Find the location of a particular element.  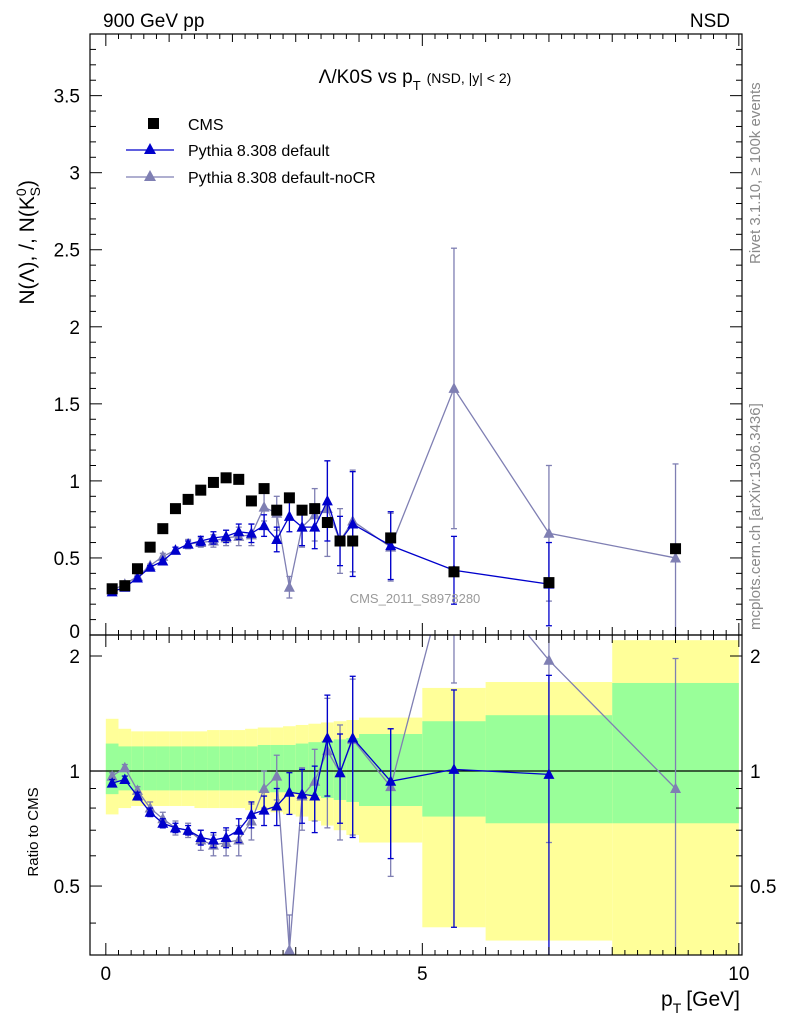

ratio-tick-label-right: 1 is located at coordinates (755, 772).